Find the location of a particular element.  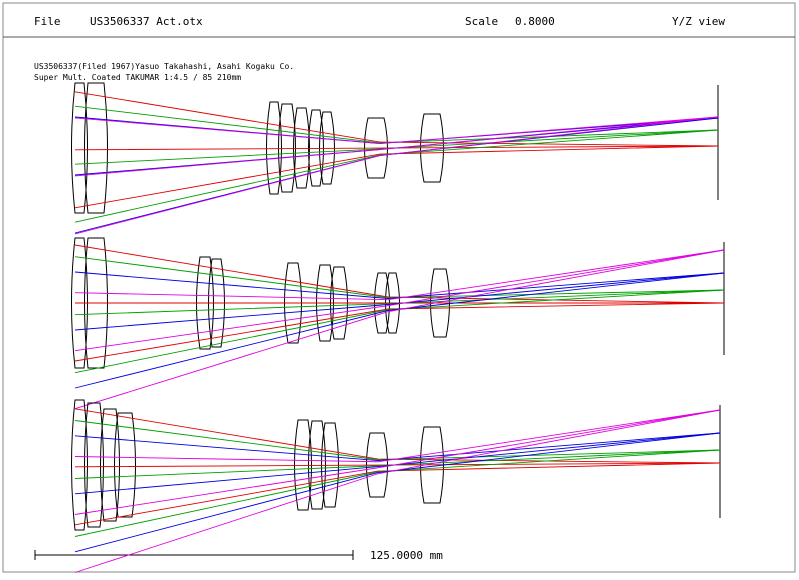

scale-bar-label: 125.0000 mm is located at coordinates (406, 555).